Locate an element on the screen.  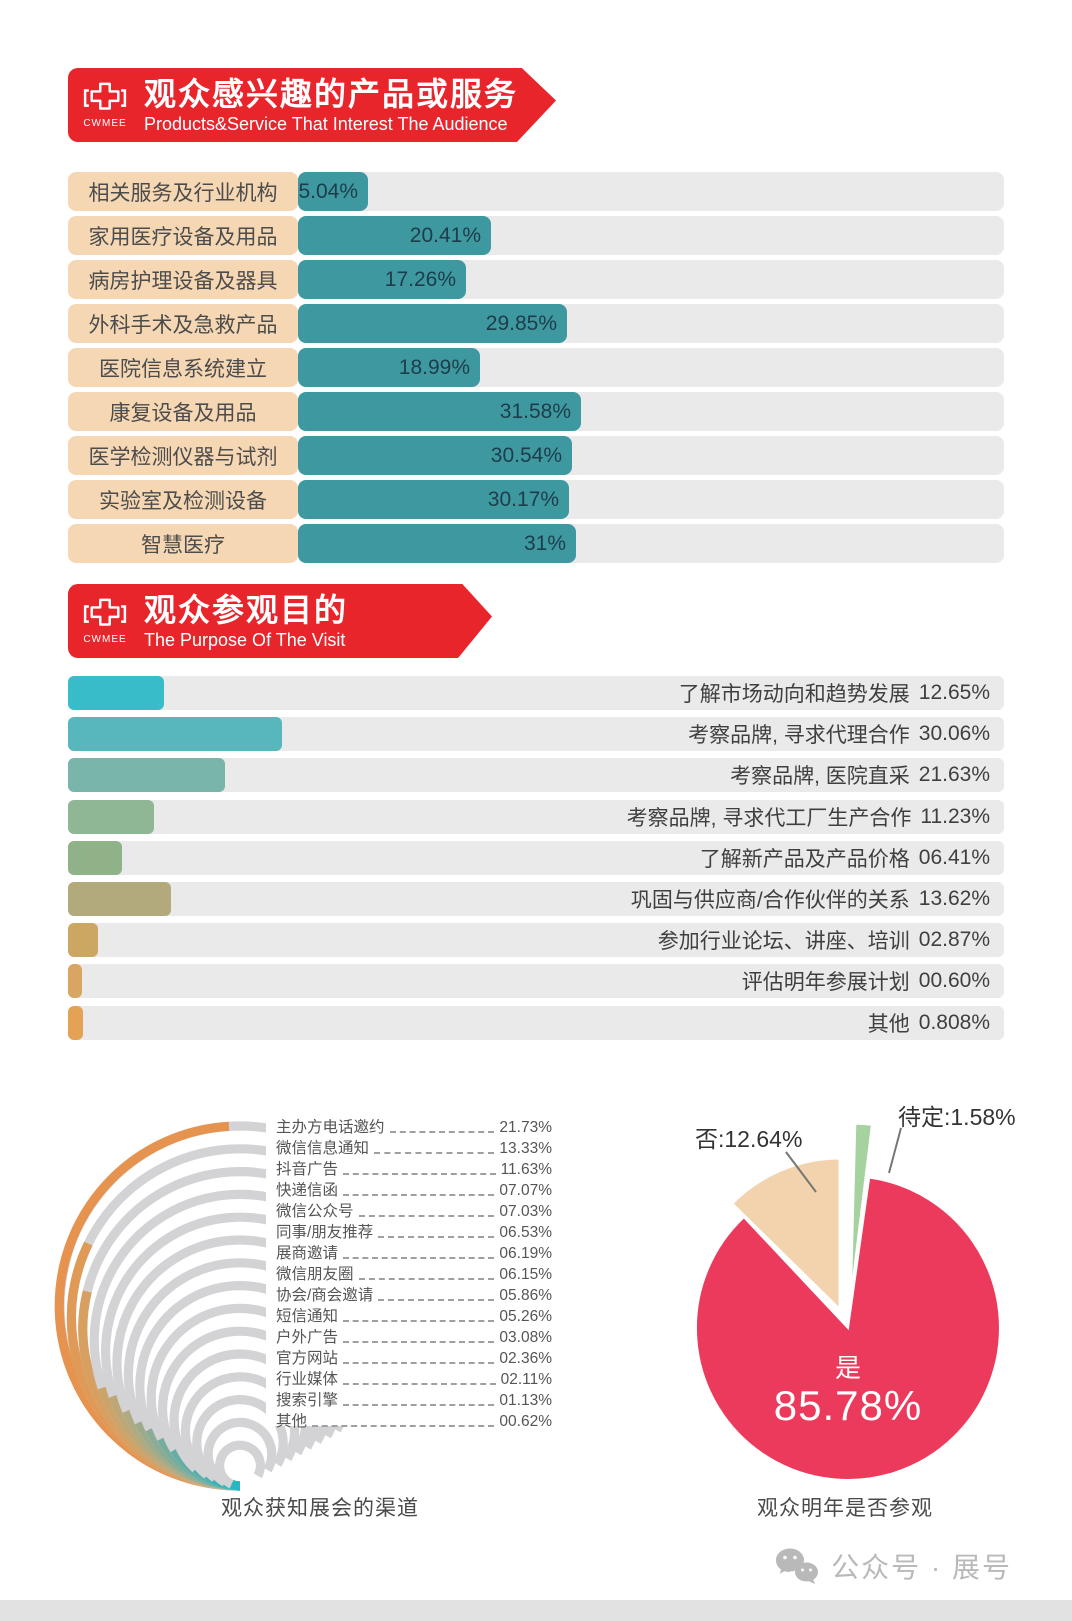
bar-track: 31.58% is located at coordinates (651, 411).